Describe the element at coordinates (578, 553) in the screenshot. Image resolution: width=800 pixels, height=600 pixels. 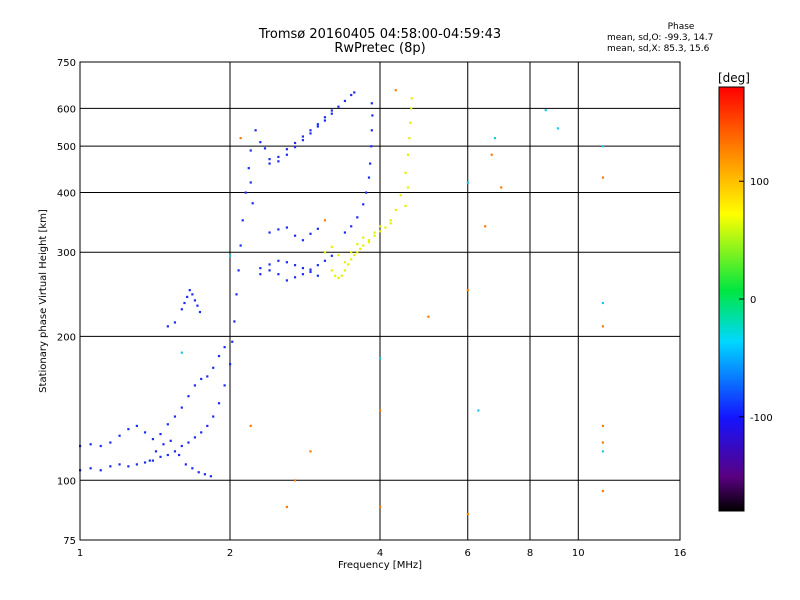
I see `x-tick-label: 10` at that location.